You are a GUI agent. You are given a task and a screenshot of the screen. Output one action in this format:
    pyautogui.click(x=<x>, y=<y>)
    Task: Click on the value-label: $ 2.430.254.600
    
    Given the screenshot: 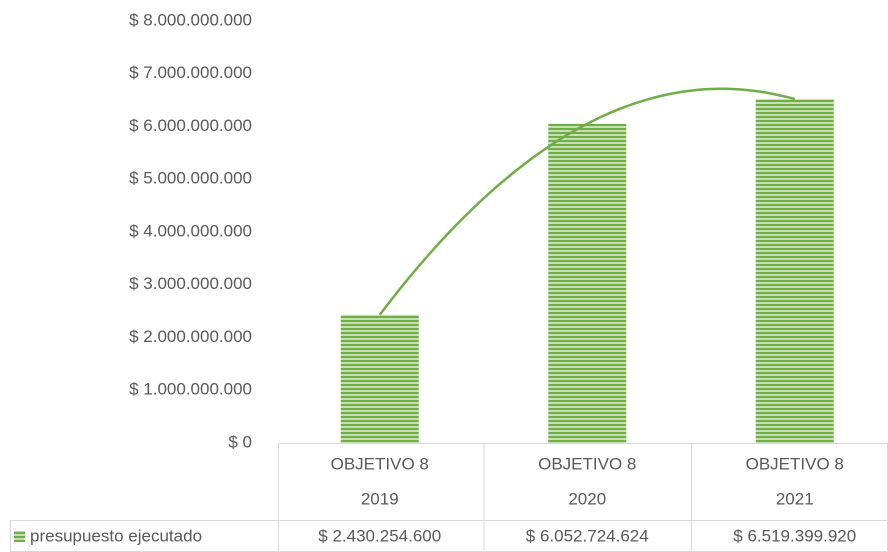 What is the action you would take?
    pyautogui.click(x=379, y=535)
    